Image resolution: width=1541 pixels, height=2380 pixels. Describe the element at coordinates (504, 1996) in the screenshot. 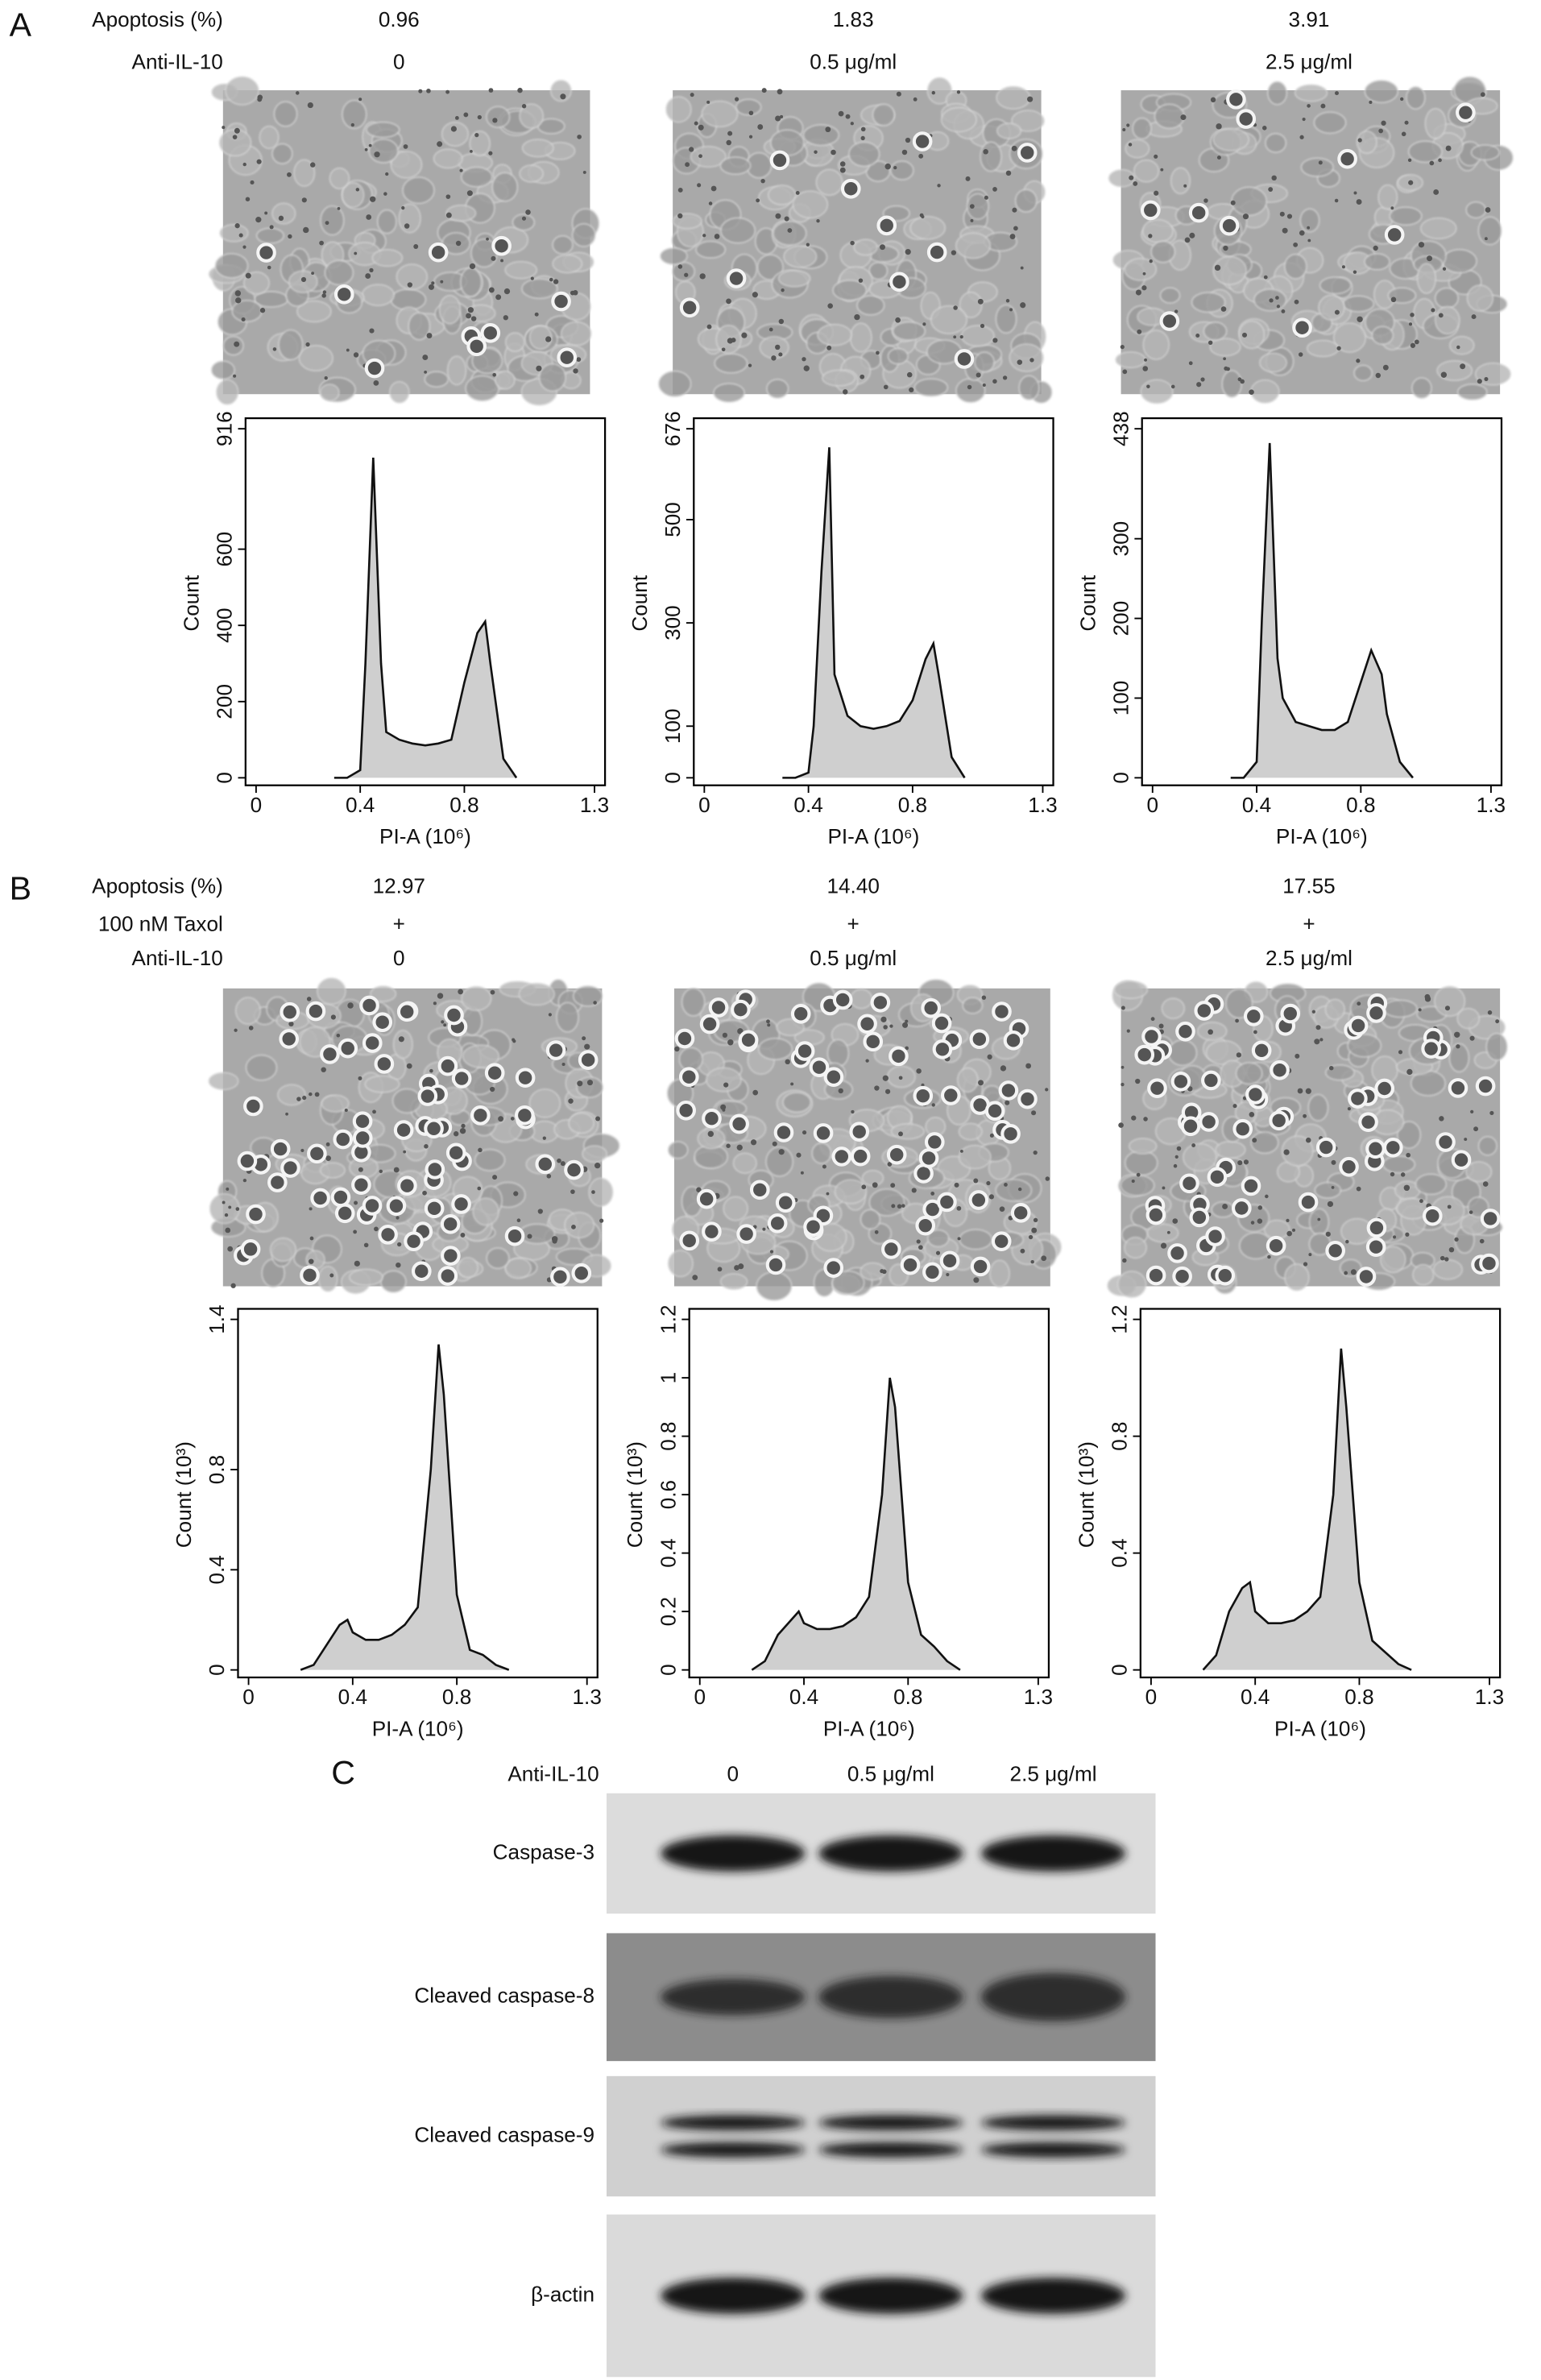

I see `protein-label: Cleaved caspase-8` at that location.